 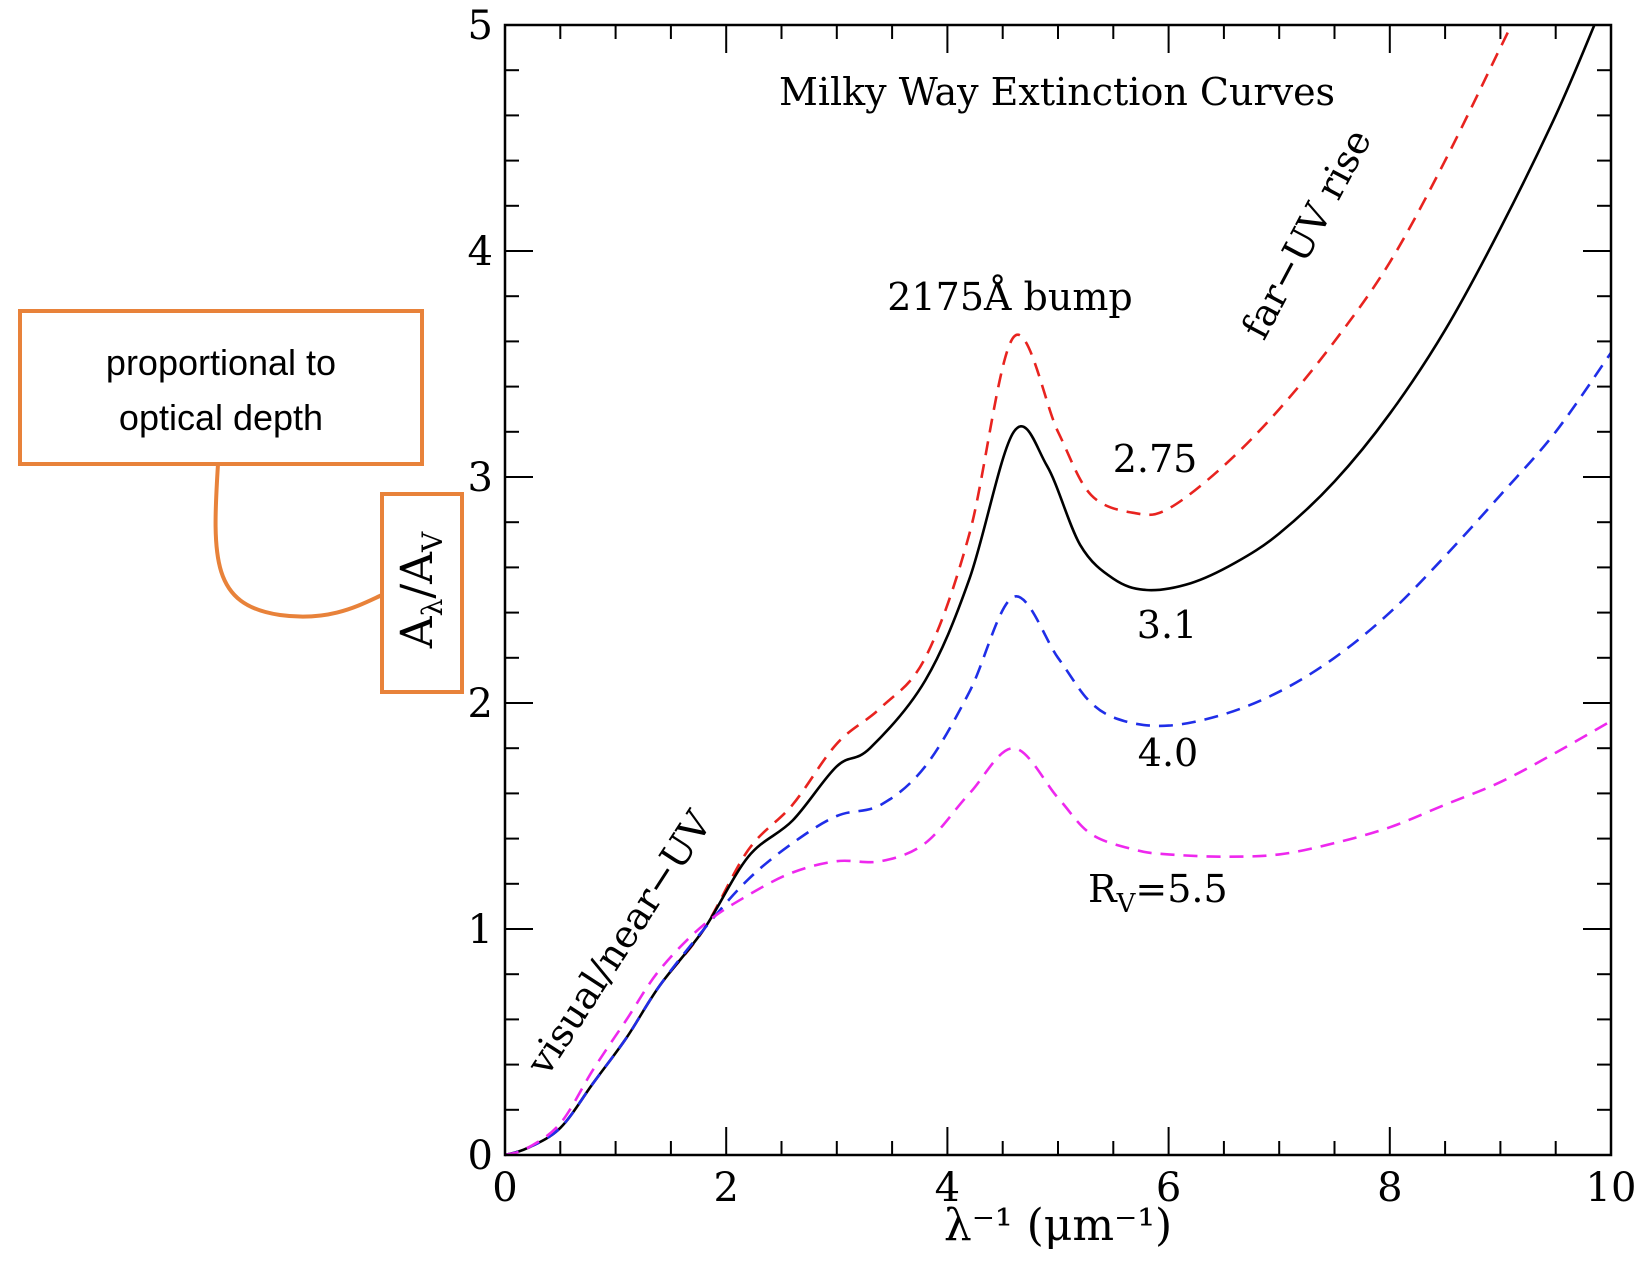 I want to click on x-tick-label: 6, so click(x=1168, y=1188).